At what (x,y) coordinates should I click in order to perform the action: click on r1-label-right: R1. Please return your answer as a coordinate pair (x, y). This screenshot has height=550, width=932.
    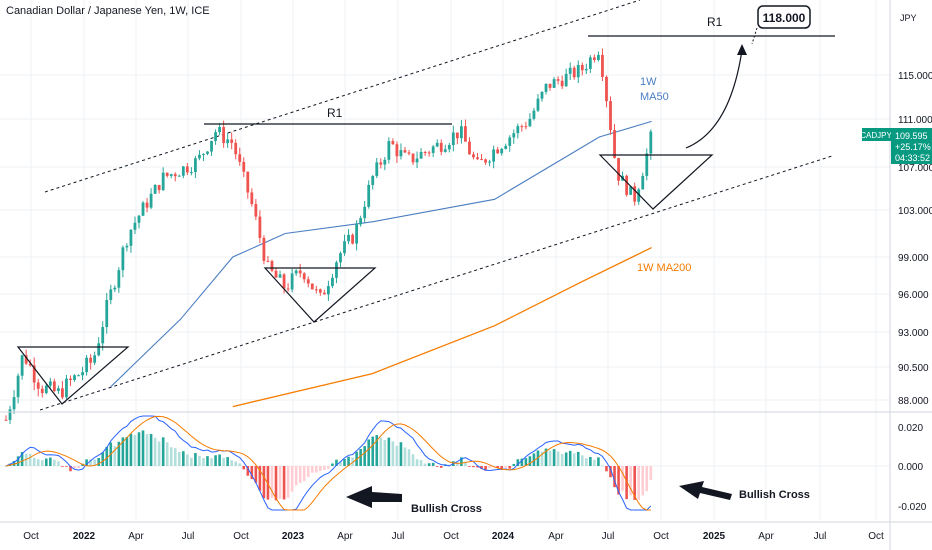
    Looking at the image, I should click on (715, 22).